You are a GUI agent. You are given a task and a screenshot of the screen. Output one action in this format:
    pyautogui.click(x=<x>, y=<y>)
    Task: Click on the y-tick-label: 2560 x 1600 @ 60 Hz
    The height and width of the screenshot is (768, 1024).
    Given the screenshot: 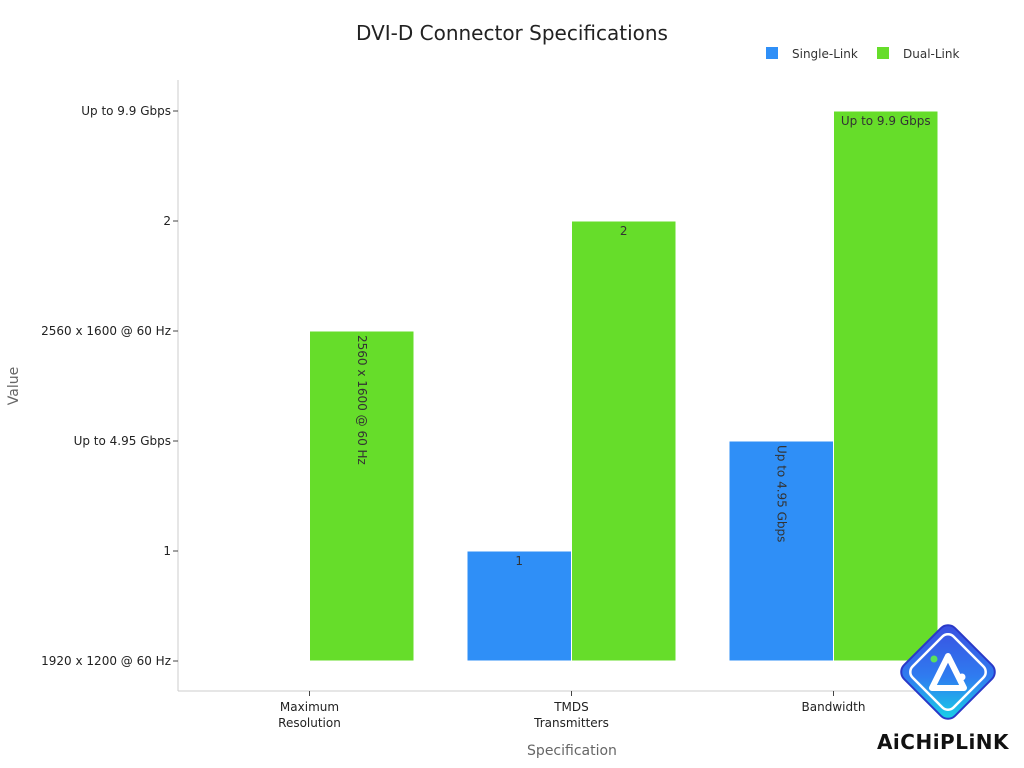 What is the action you would take?
    pyautogui.click(x=106, y=331)
    